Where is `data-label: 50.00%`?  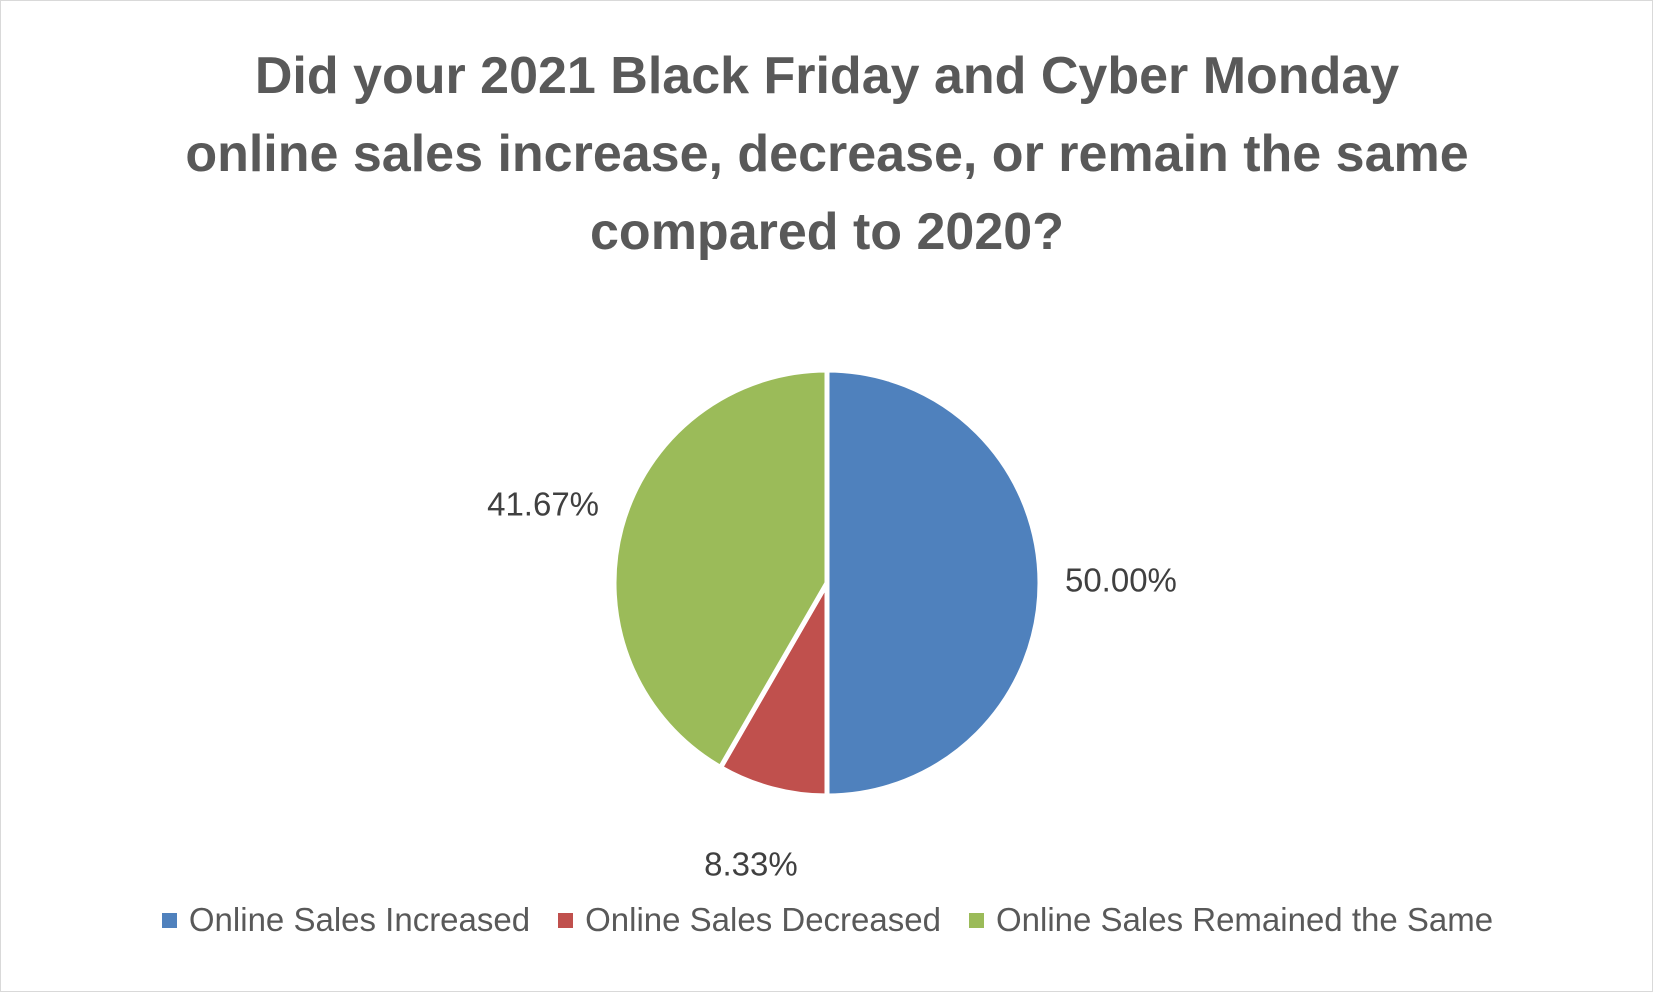 data-label: 50.00% is located at coordinates (1121, 580).